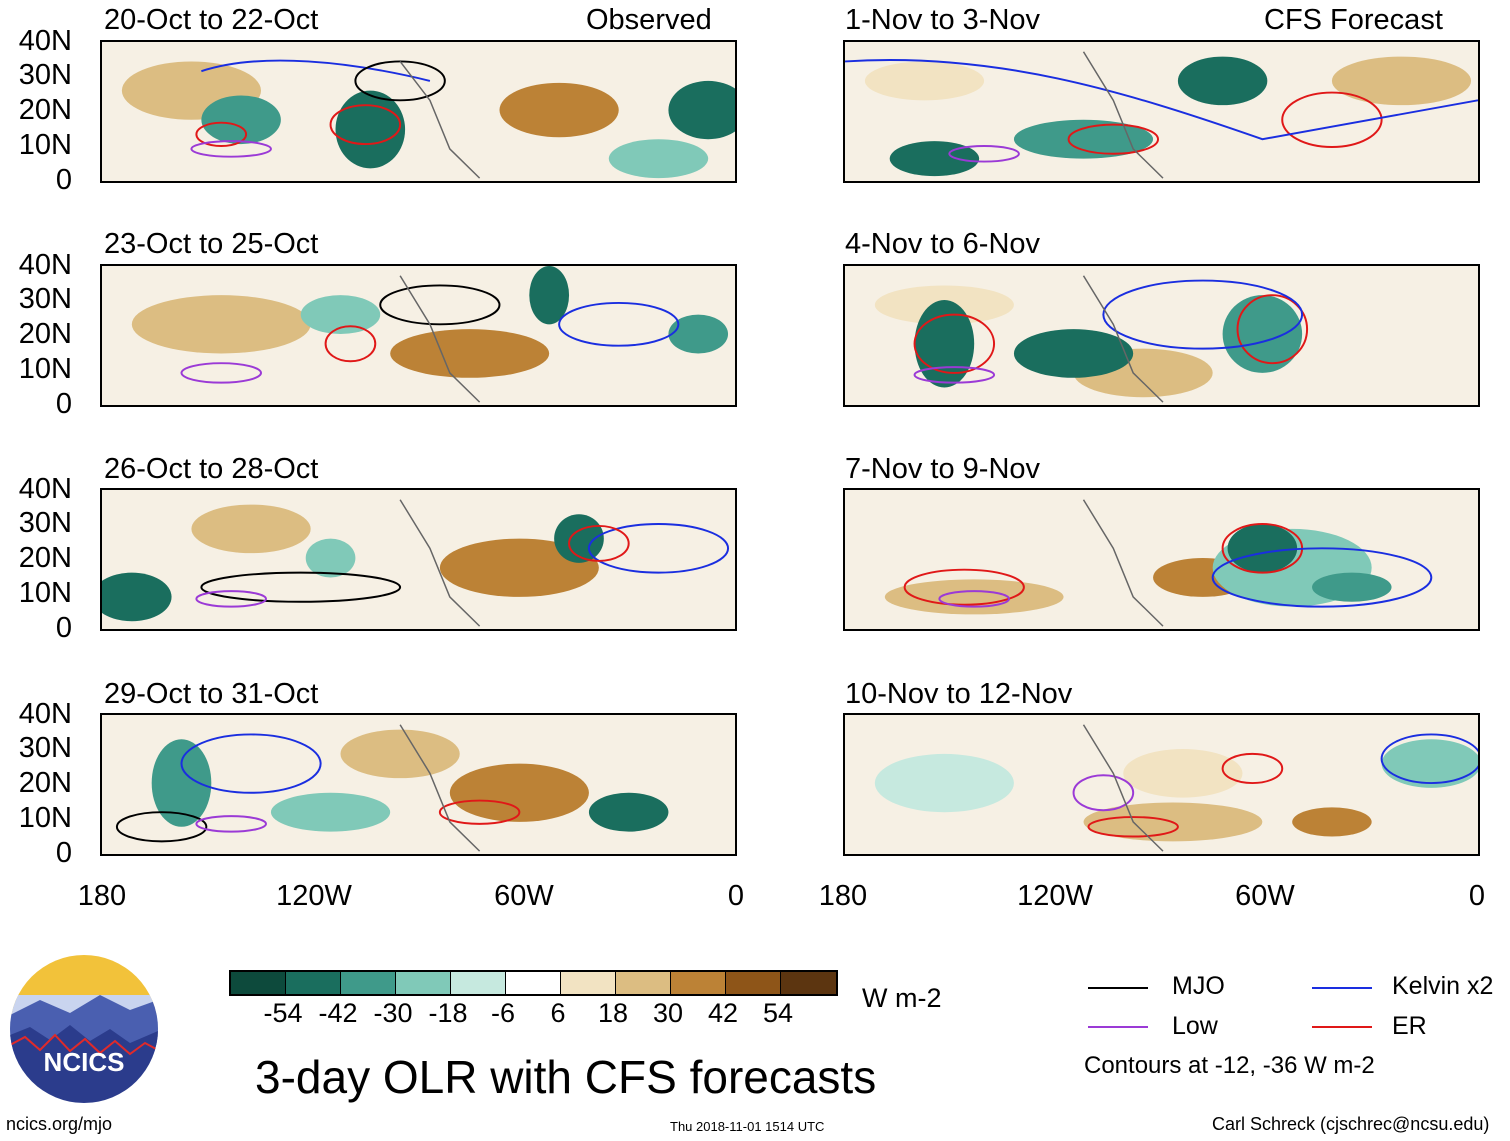  Describe the element at coordinates (211, 244) in the screenshot. I see `panel-title: 23-Oct to 25-Oct` at that location.